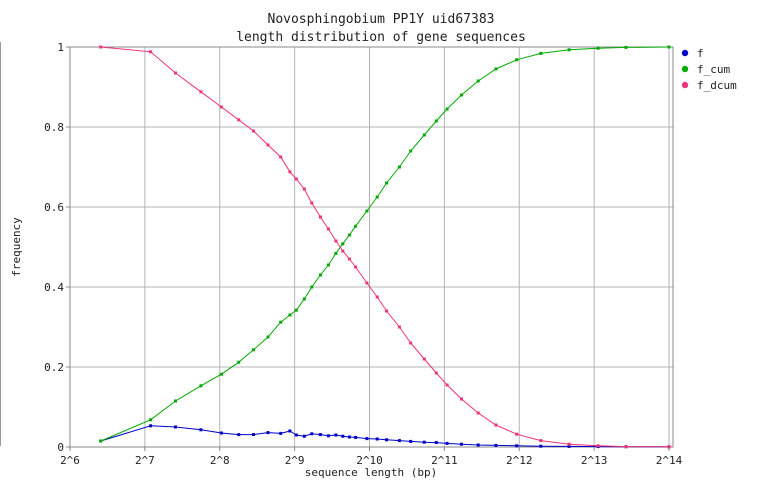  I want to click on legend-label: f_dcum, so click(717, 85).